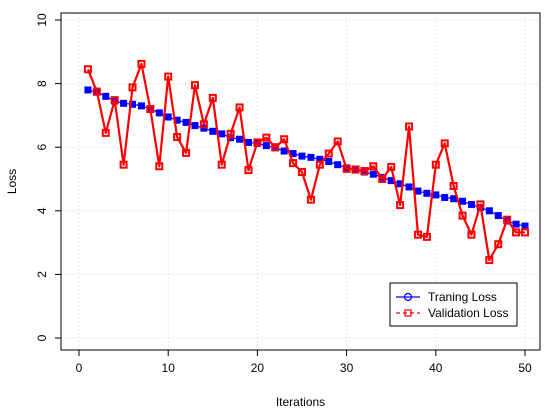 The width and height of the screenshot is (550, 414). I want to click on x-tick-label: 10, so click(169, 368).